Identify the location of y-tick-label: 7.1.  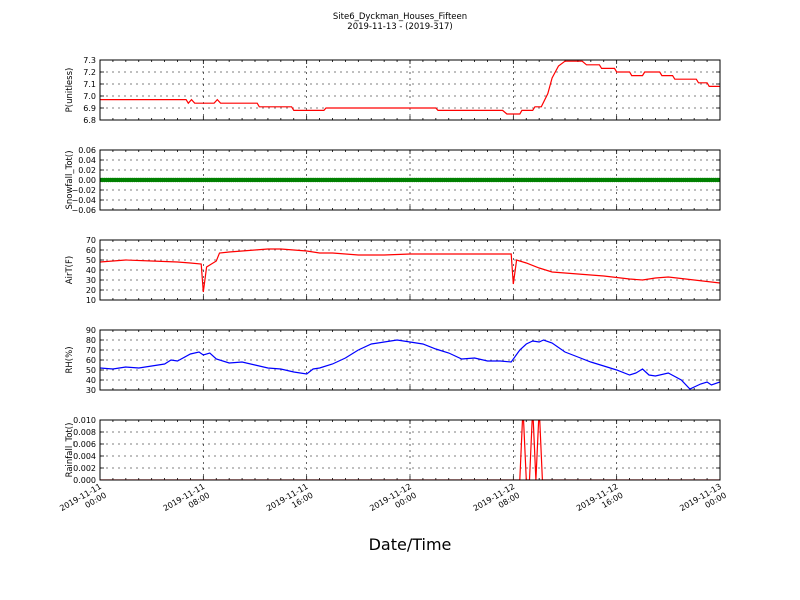
(89, 84).